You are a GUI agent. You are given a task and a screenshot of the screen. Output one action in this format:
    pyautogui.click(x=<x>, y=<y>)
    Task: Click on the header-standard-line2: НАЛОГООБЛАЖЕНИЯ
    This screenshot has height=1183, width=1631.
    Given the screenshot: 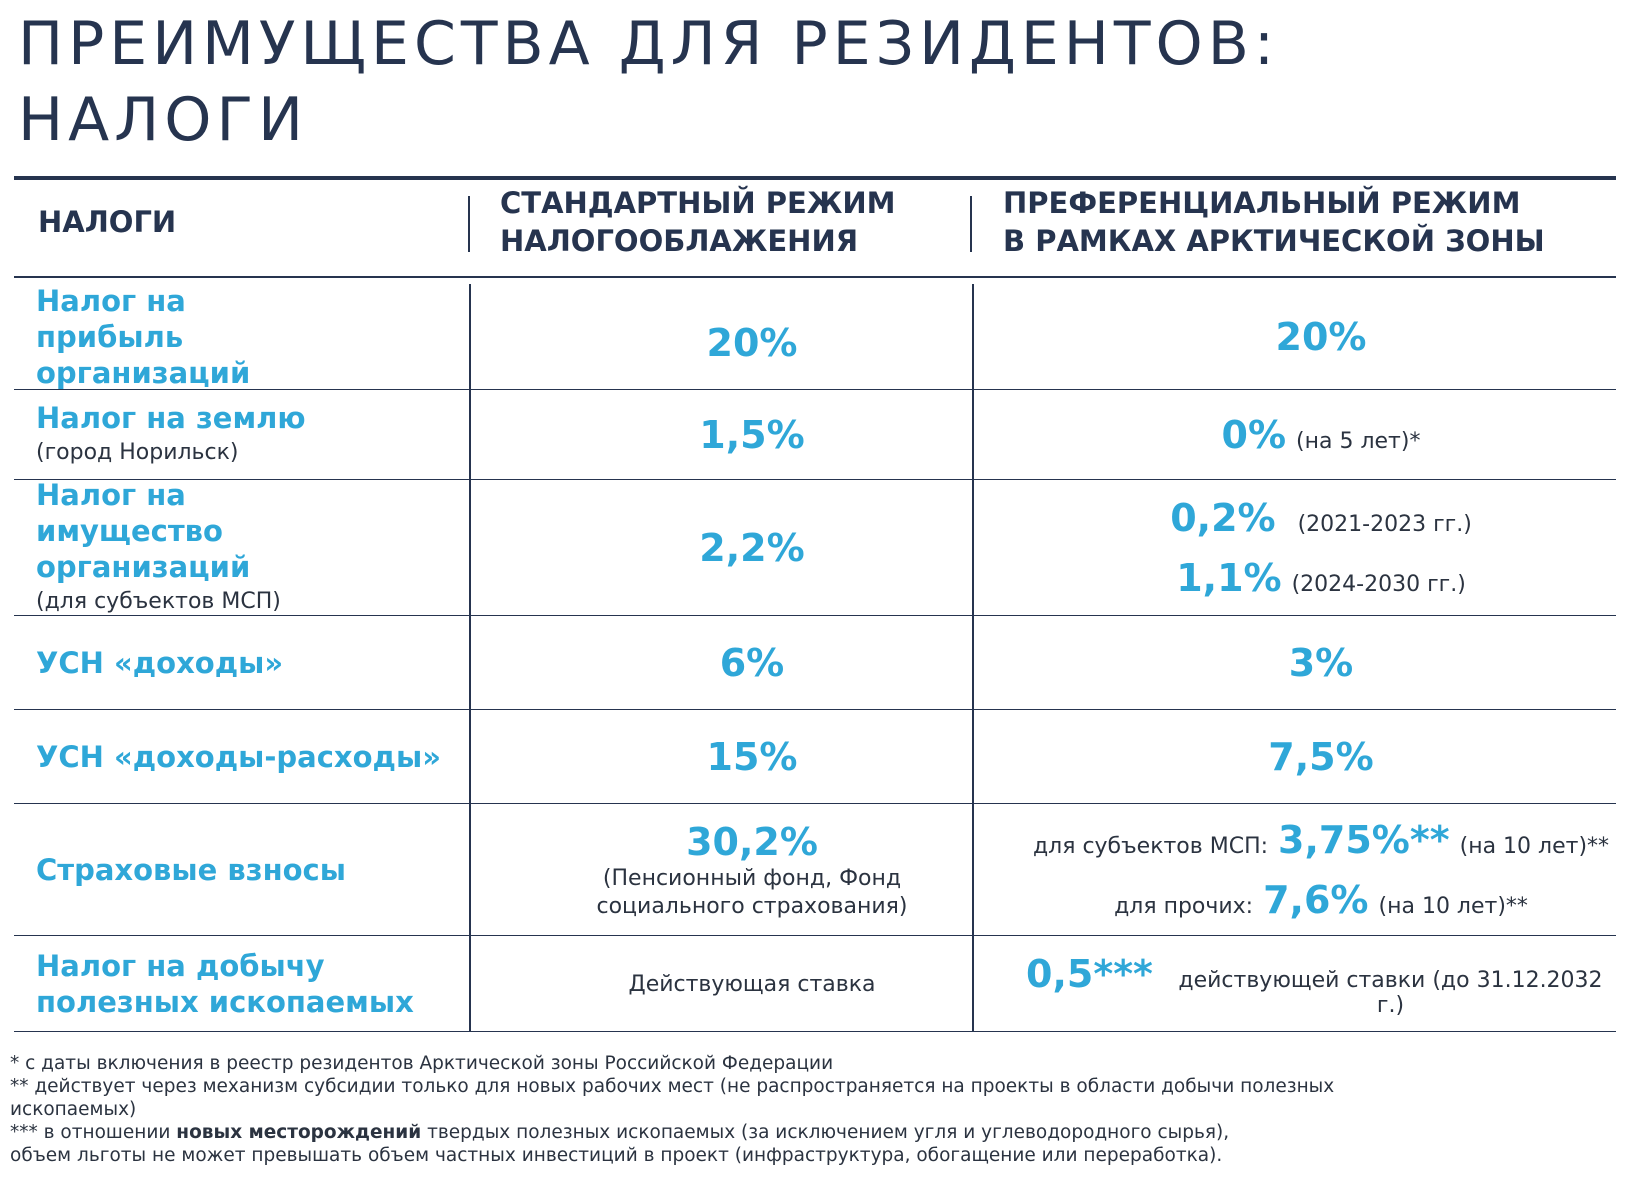 What is the action you would take?
    pyautogui.click(x=679, y=241)
    